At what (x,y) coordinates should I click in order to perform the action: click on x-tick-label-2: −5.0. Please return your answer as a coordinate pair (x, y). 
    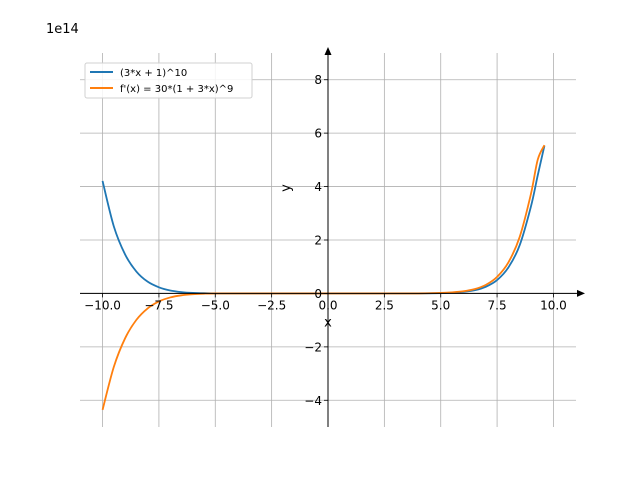
    Looking at the image, I should click on (215, 305).